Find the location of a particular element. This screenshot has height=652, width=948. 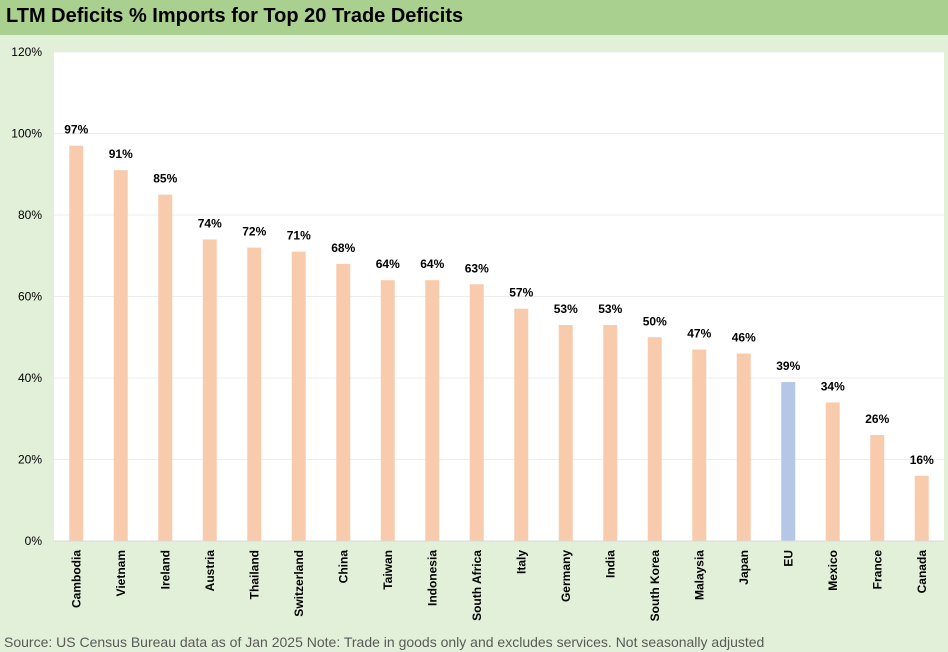

data-label: 16% is located at coordinates (922, 460).